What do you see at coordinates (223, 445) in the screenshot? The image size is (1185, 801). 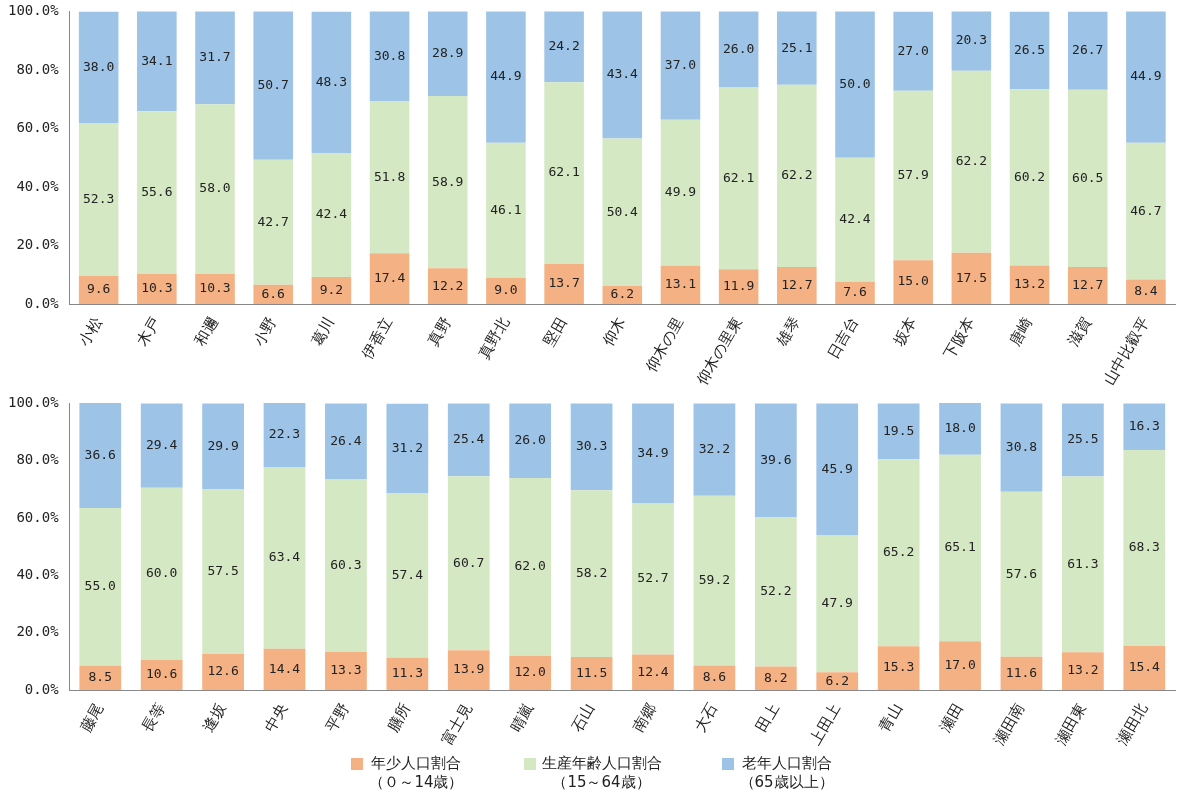 I see `data-label: 29.9` at bounding box center [223, 445].